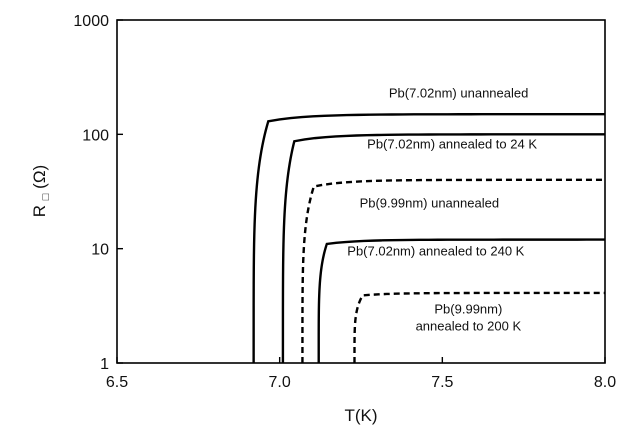 The height and width of the screenshot is (440, 633). I want to click on series-annotation-line: annealed to 200 K, so click(469, 326).